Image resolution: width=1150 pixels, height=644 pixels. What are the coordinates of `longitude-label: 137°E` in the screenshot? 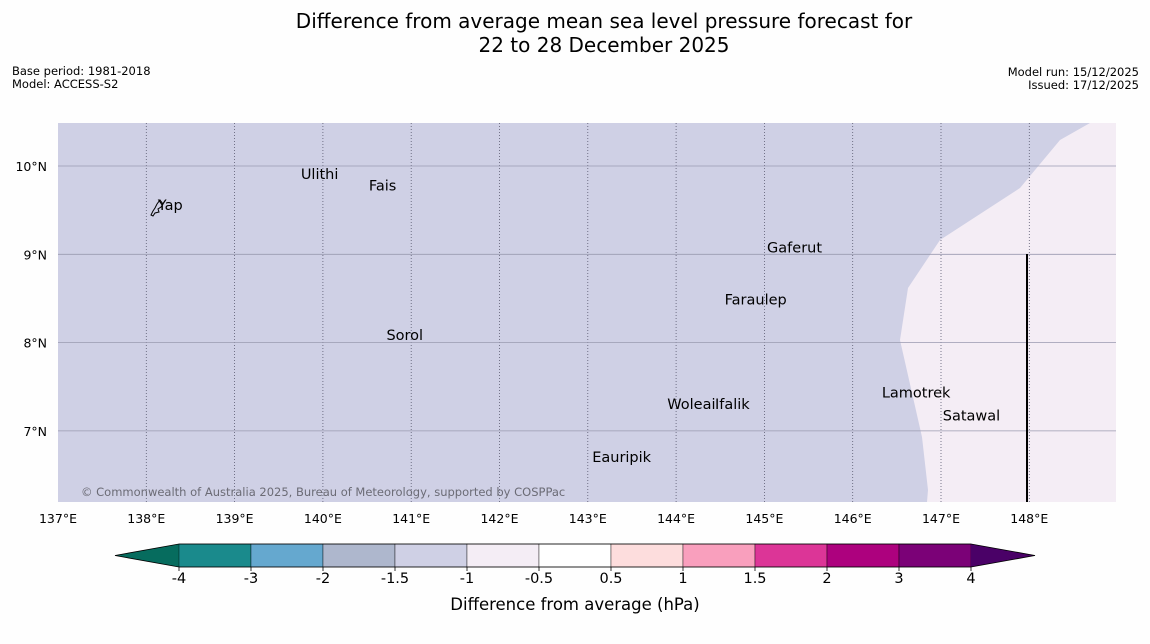 It's located at (58, 518).